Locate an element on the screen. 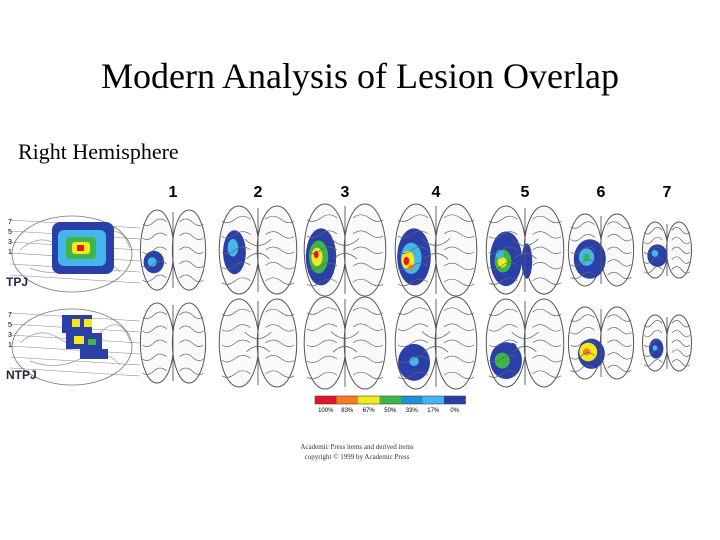  copyright-line-1: Academic Press items and derived items is located at coordinates (357, 447).